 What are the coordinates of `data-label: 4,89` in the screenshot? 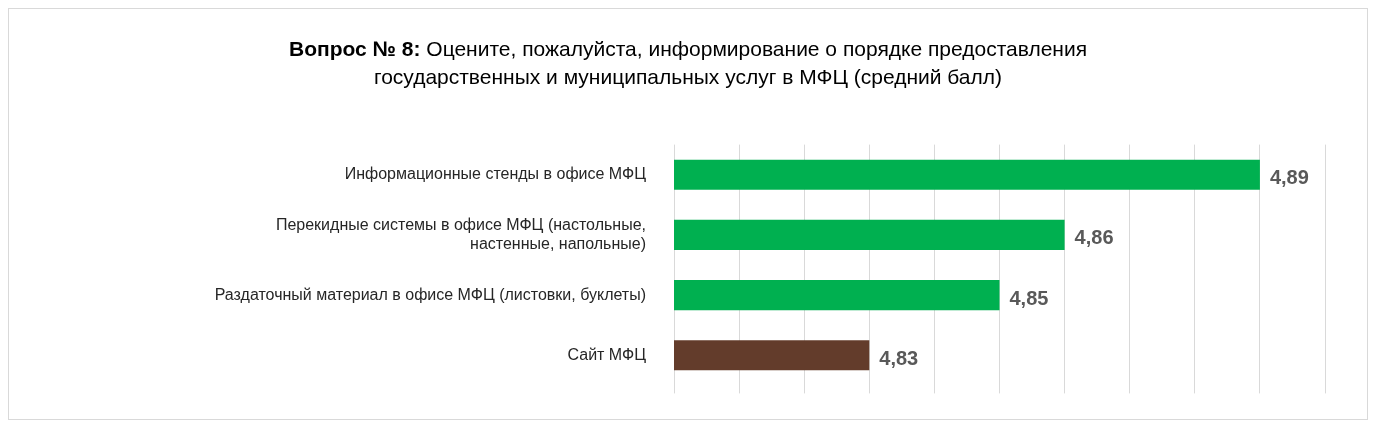 It's located at (1289, 177).